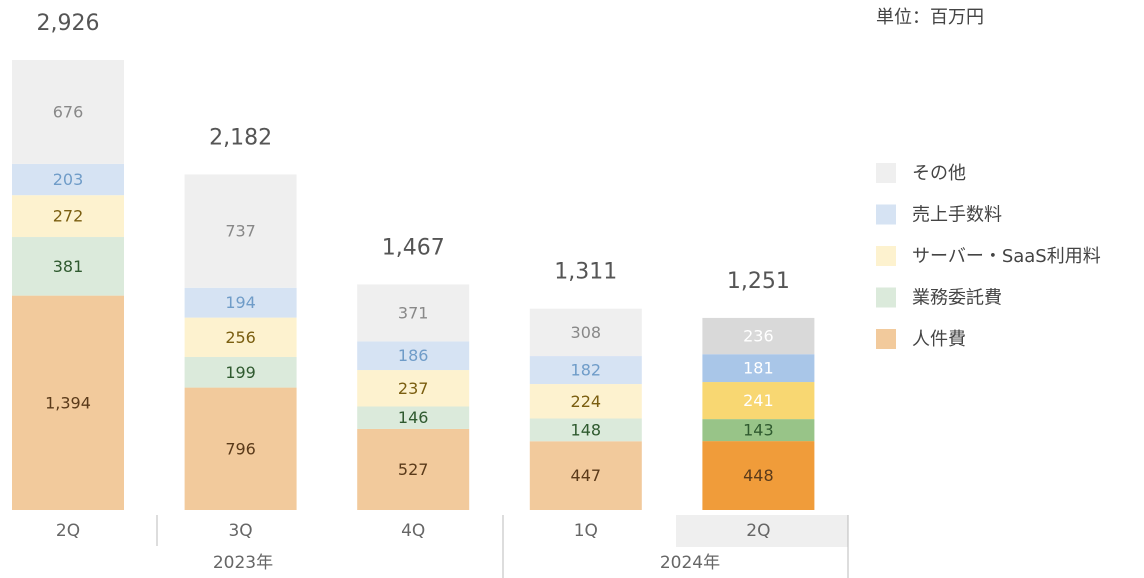 Image resolution: width=1144 pixels, height=578 pixels. Describe the element at coordinates (957, 298) in the screenshot. I see `legend-label: 業務委託費` at that location.